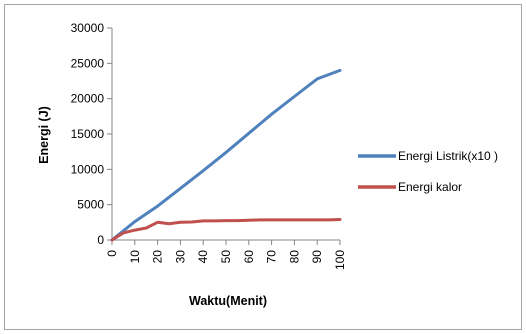 This screenshot has width=526, height=334. What do you see at coordinates (158, 257) in the screenshot?
I see `x-tick-label: 20` at bounding box center [158, 257].